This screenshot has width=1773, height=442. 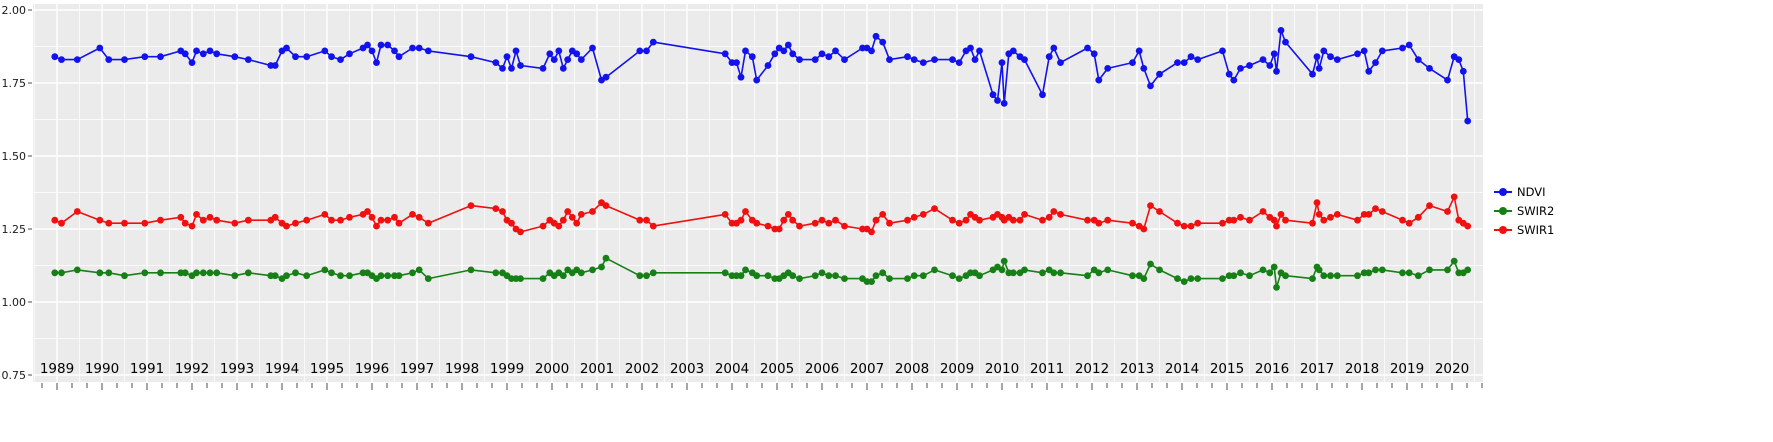 What do you see at coordinates (762, 386) in the screenshot?
I see `x-axis-ticks` at bounding box center [762, 386].